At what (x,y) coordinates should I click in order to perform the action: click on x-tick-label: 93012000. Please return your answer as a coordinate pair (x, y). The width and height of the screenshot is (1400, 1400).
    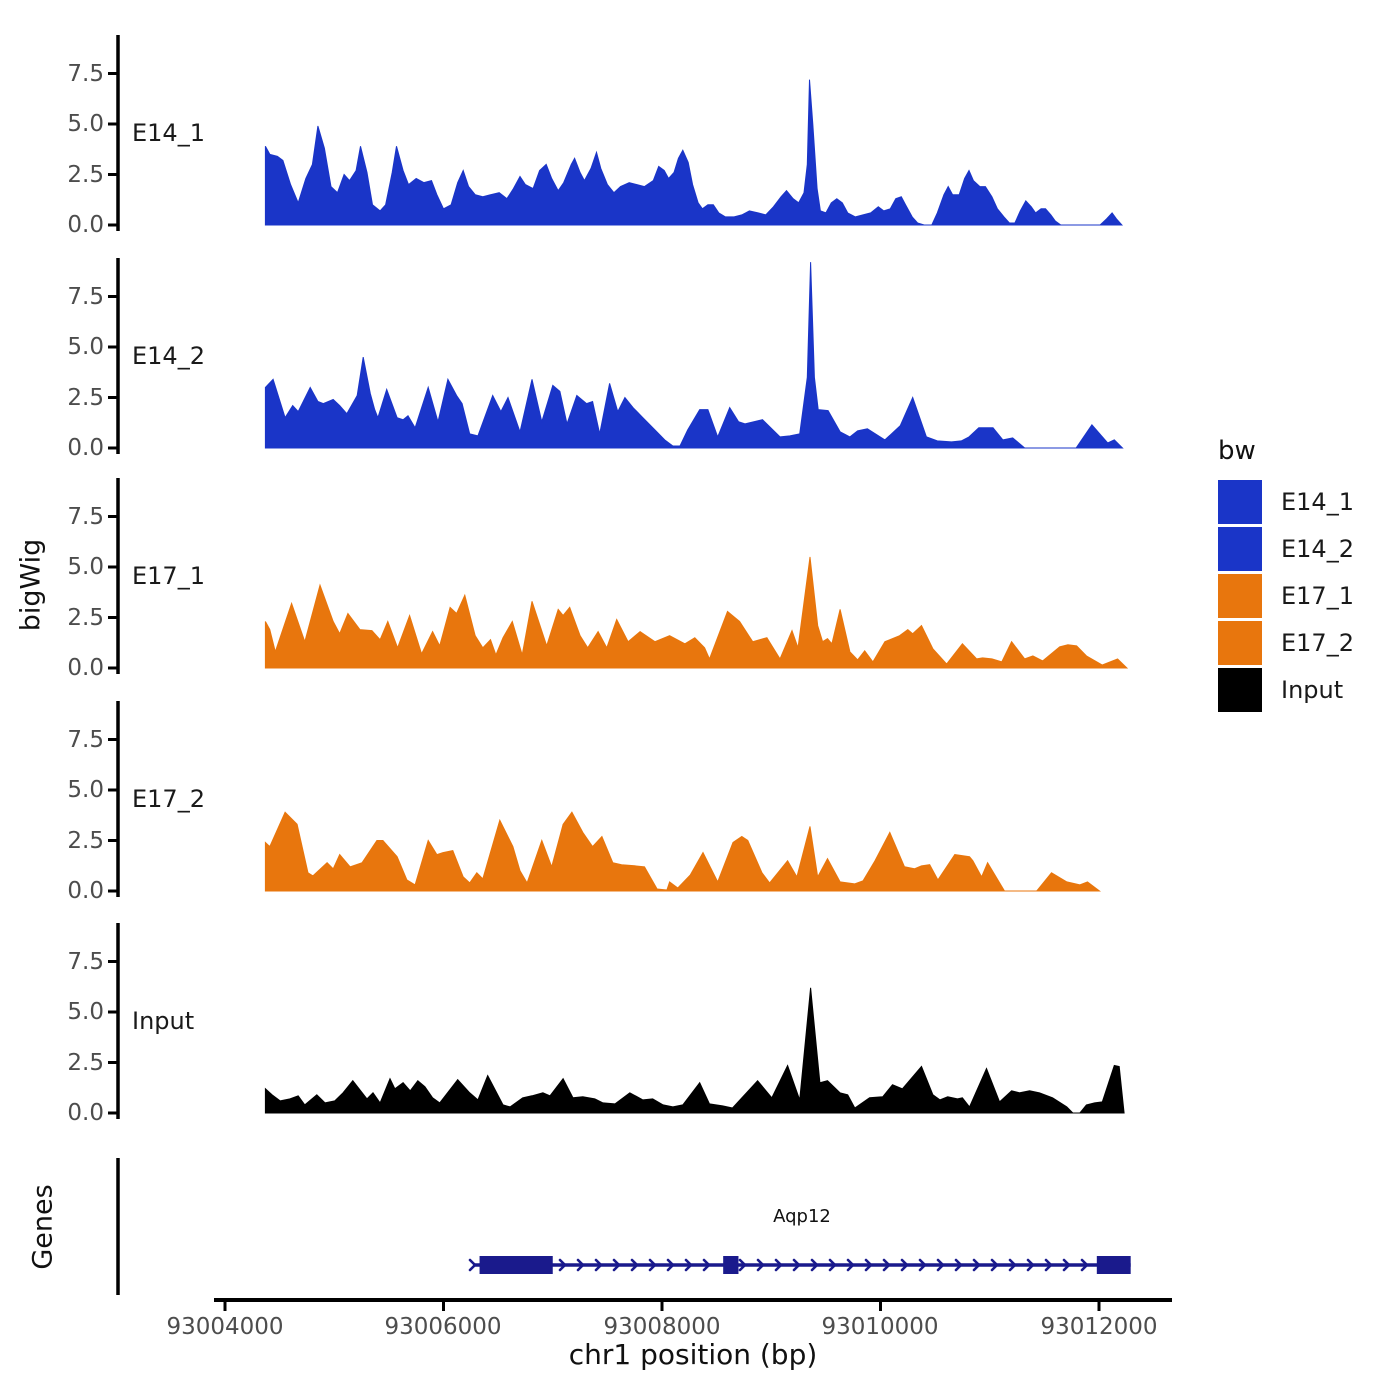
    Looking at the image, I should click on (1099, 1327).